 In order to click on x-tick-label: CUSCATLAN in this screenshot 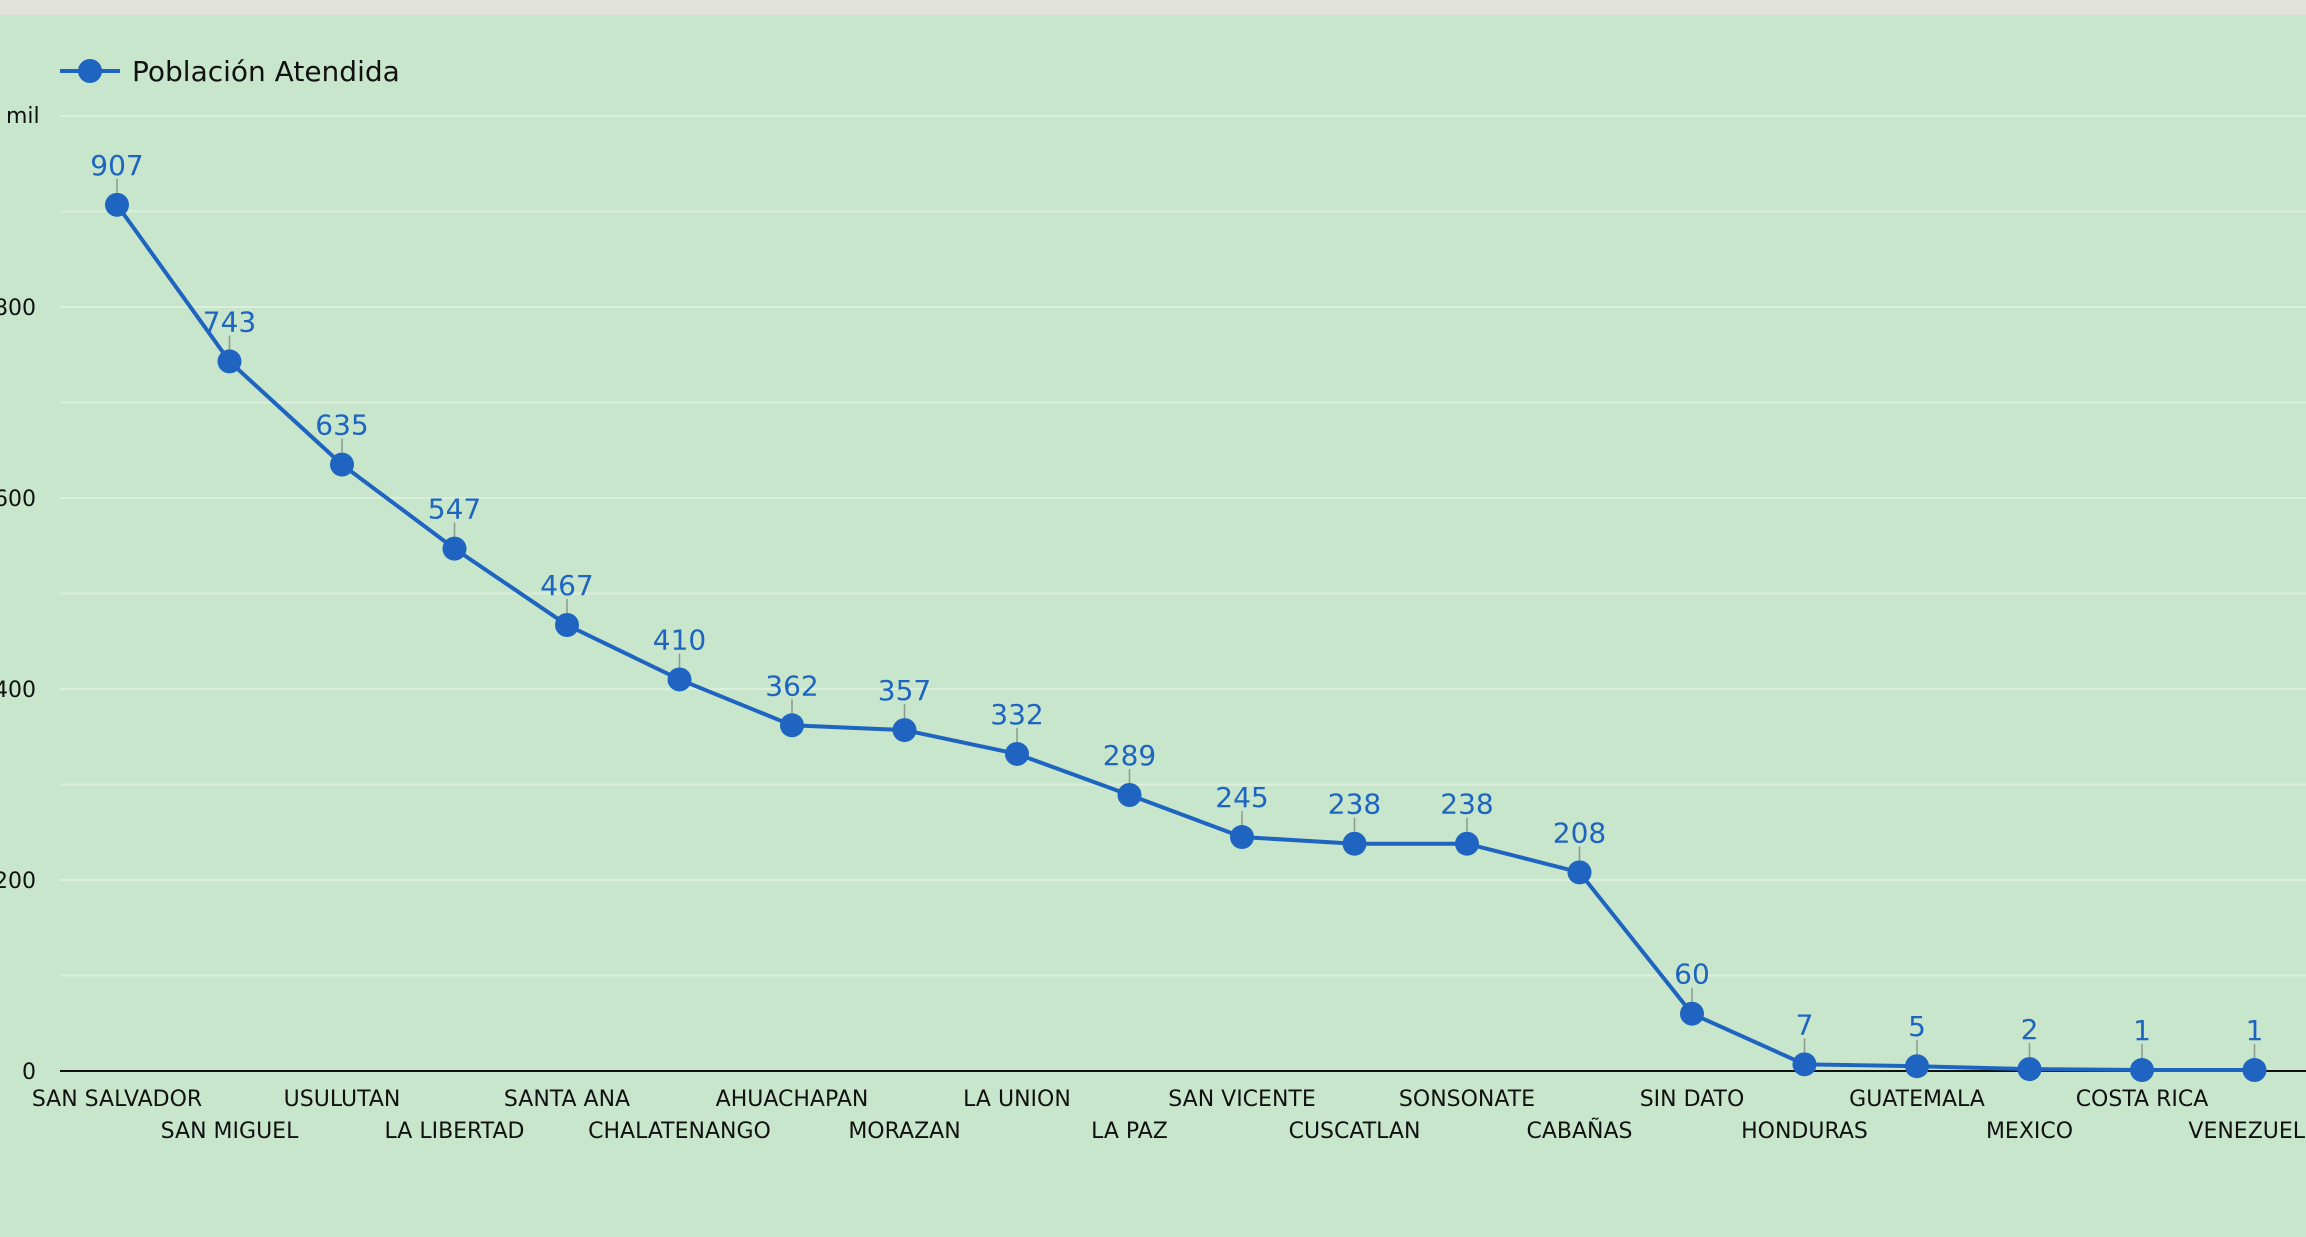, I will do `click(1355, 1131)`.